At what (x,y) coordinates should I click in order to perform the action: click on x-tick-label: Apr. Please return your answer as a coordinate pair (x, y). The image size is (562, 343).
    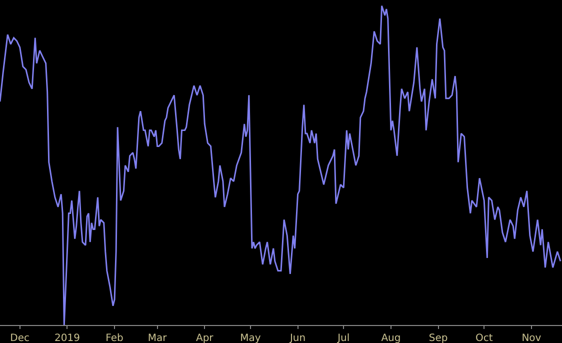
    Looking at the image, I should click on (205, 338).